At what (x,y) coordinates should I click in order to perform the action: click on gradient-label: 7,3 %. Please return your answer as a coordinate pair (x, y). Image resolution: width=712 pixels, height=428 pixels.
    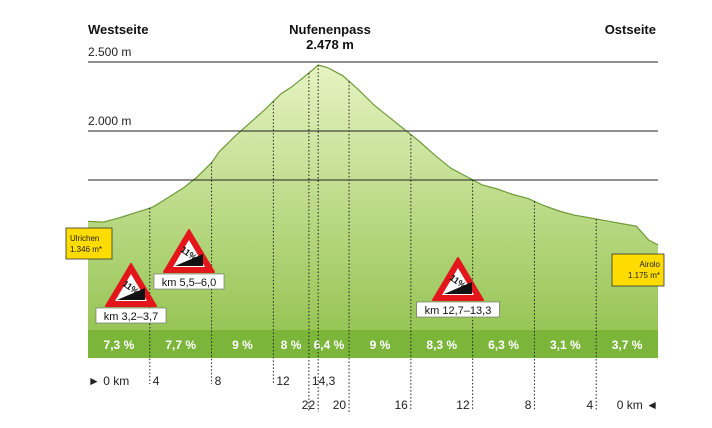
    Looking at the image, I should click on (119, 345).